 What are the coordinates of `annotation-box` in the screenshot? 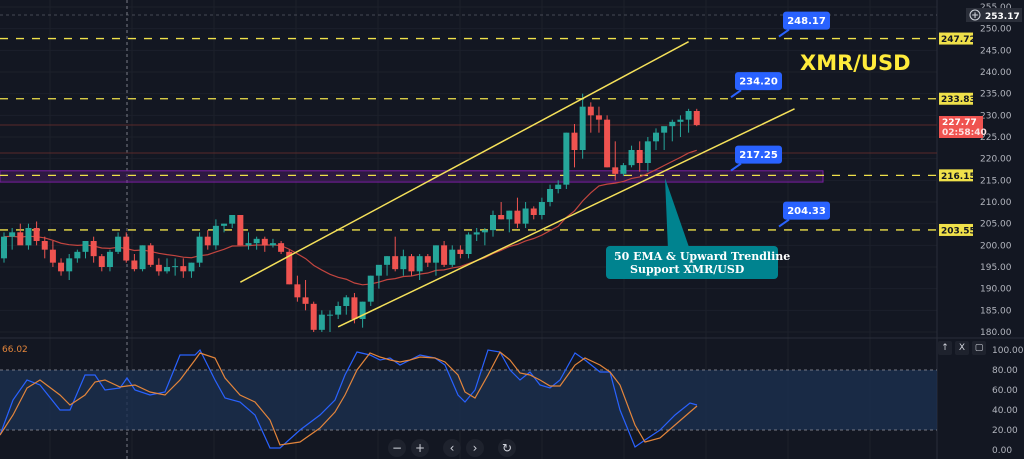 It's located at (692, 262).